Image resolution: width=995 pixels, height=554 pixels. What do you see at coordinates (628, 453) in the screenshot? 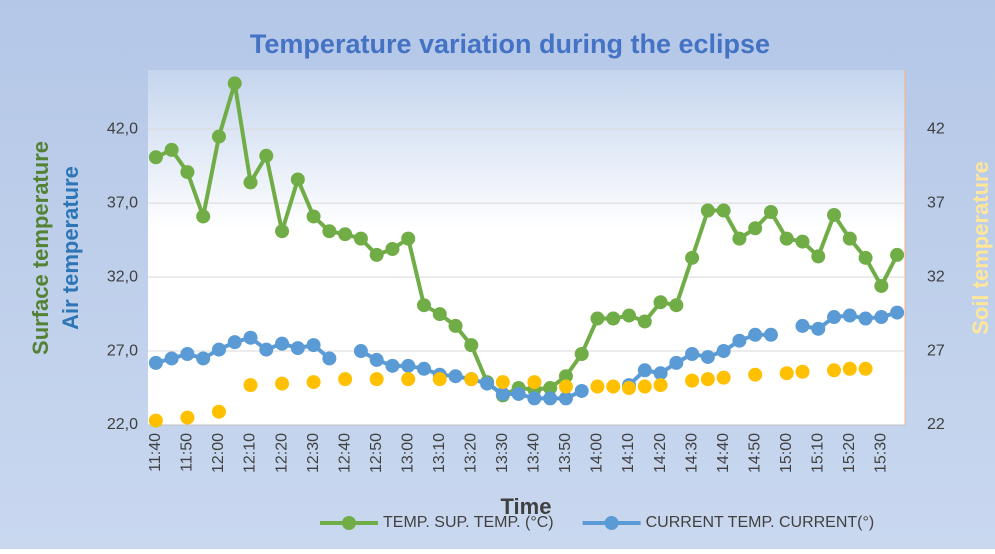
I see `x-tick-label: 14:10` at bounding box center [628, 453].